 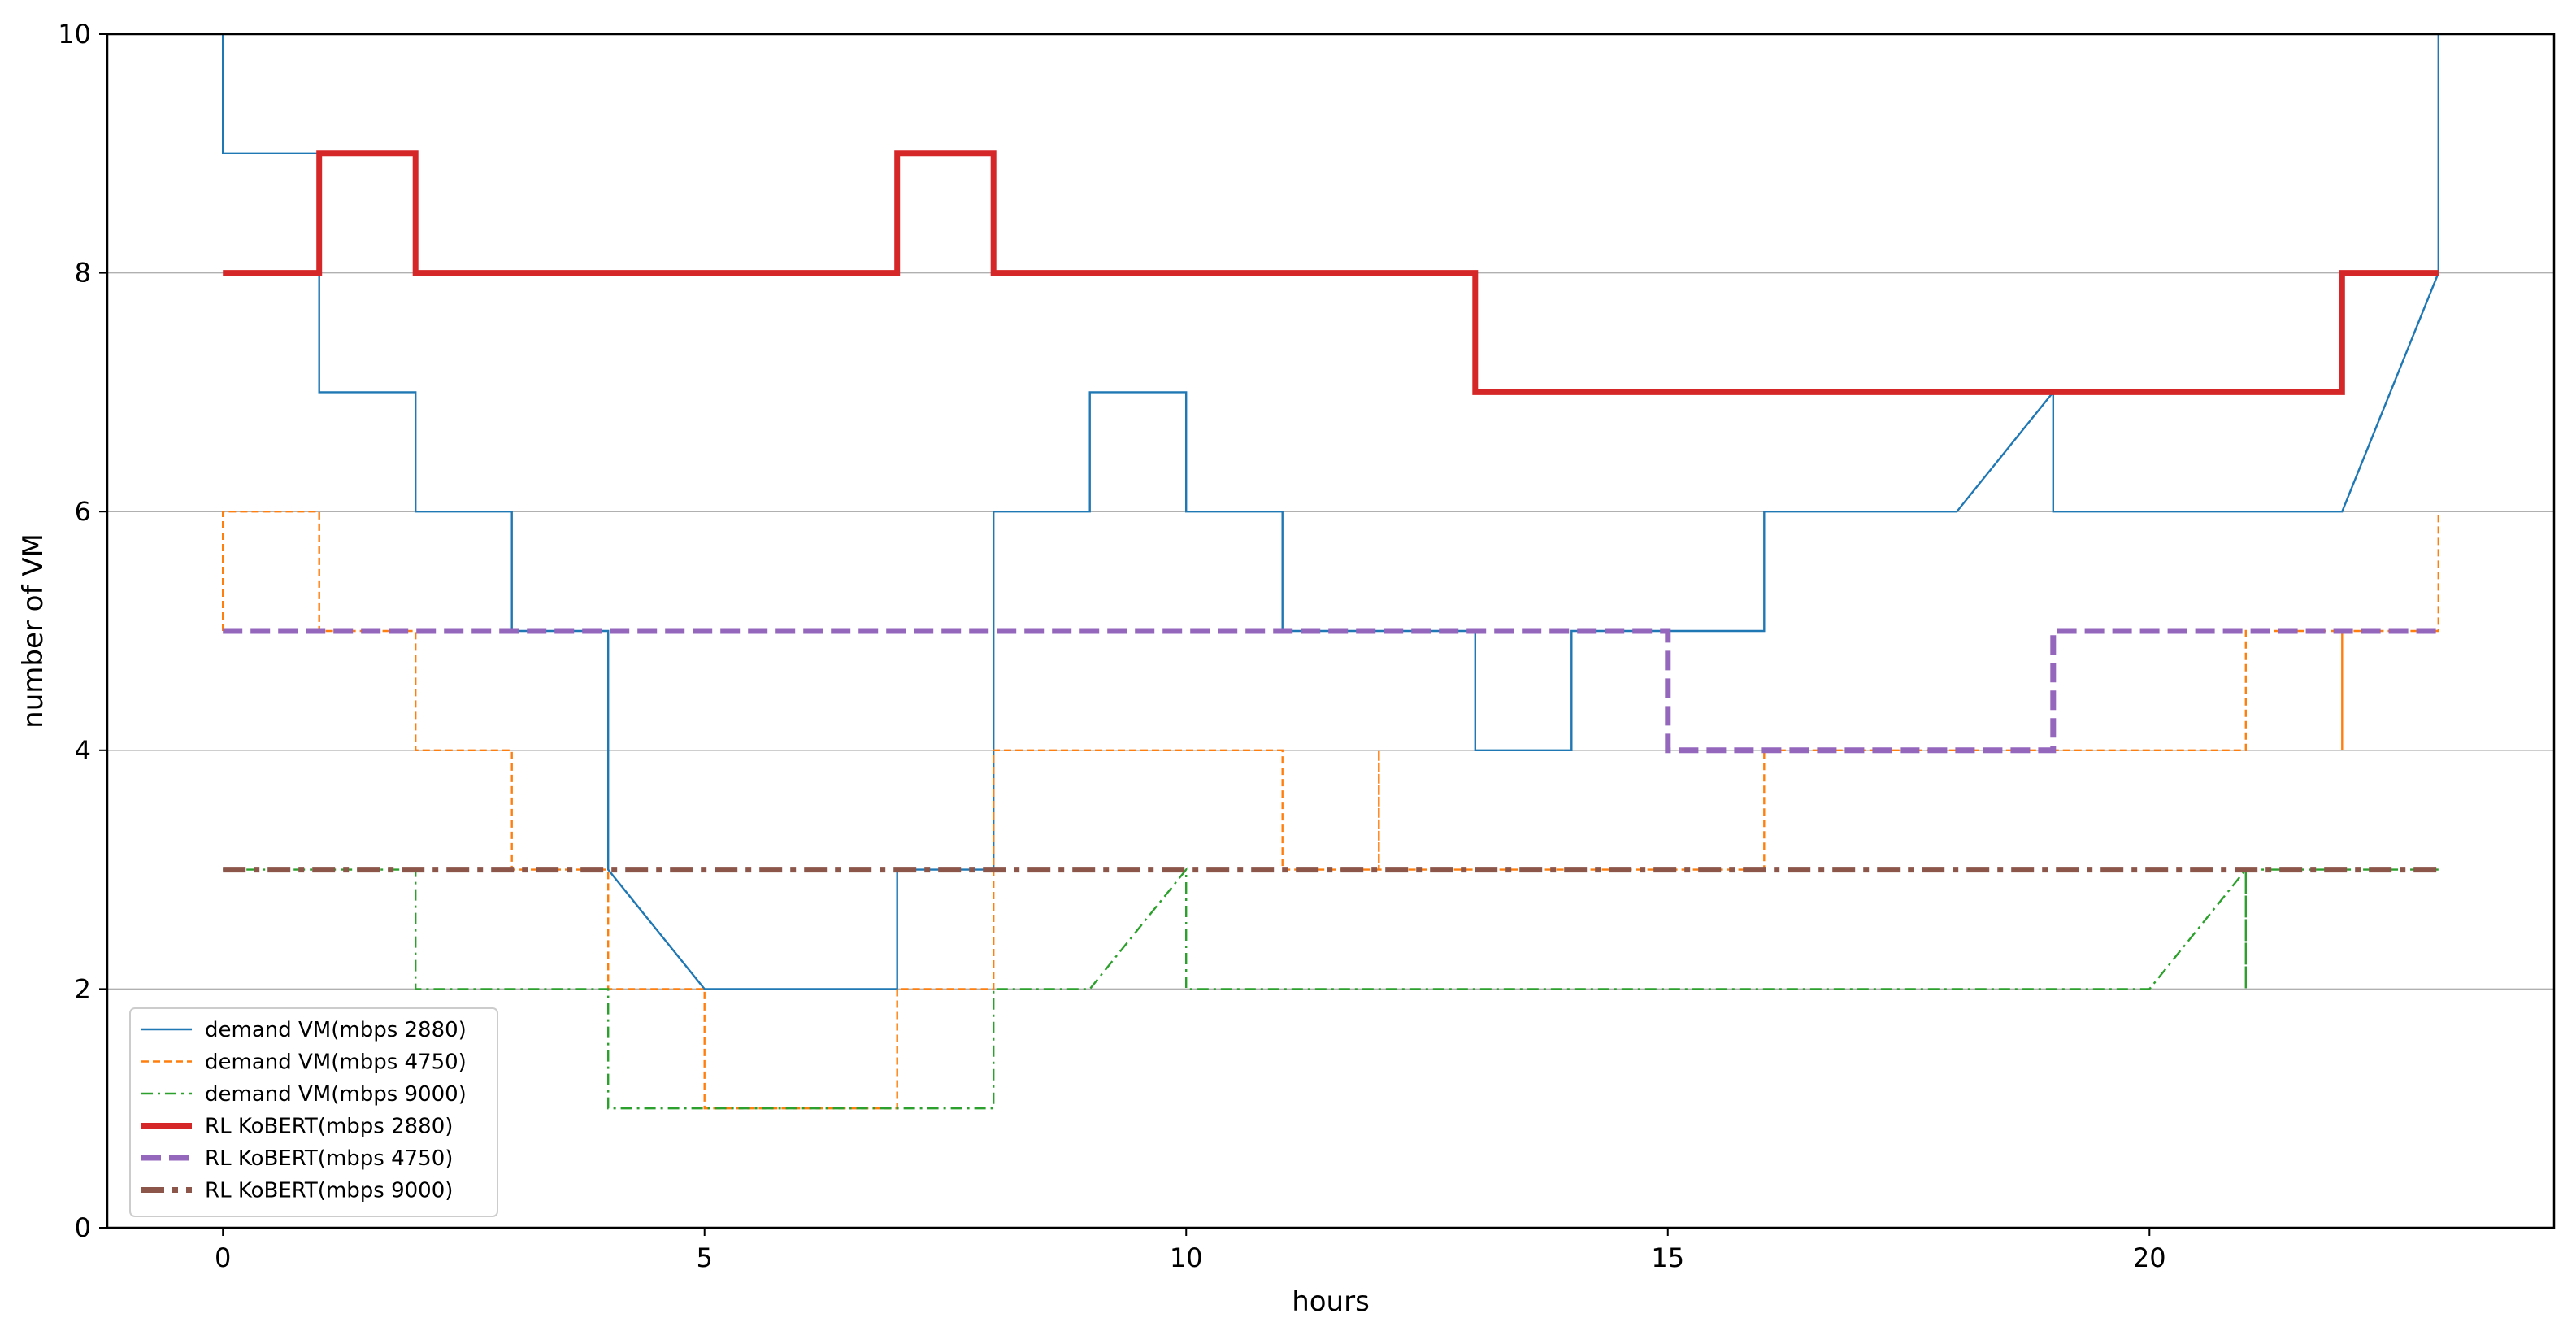 I want to click on x-tick-label: 5, so click(x=705, y=1257).